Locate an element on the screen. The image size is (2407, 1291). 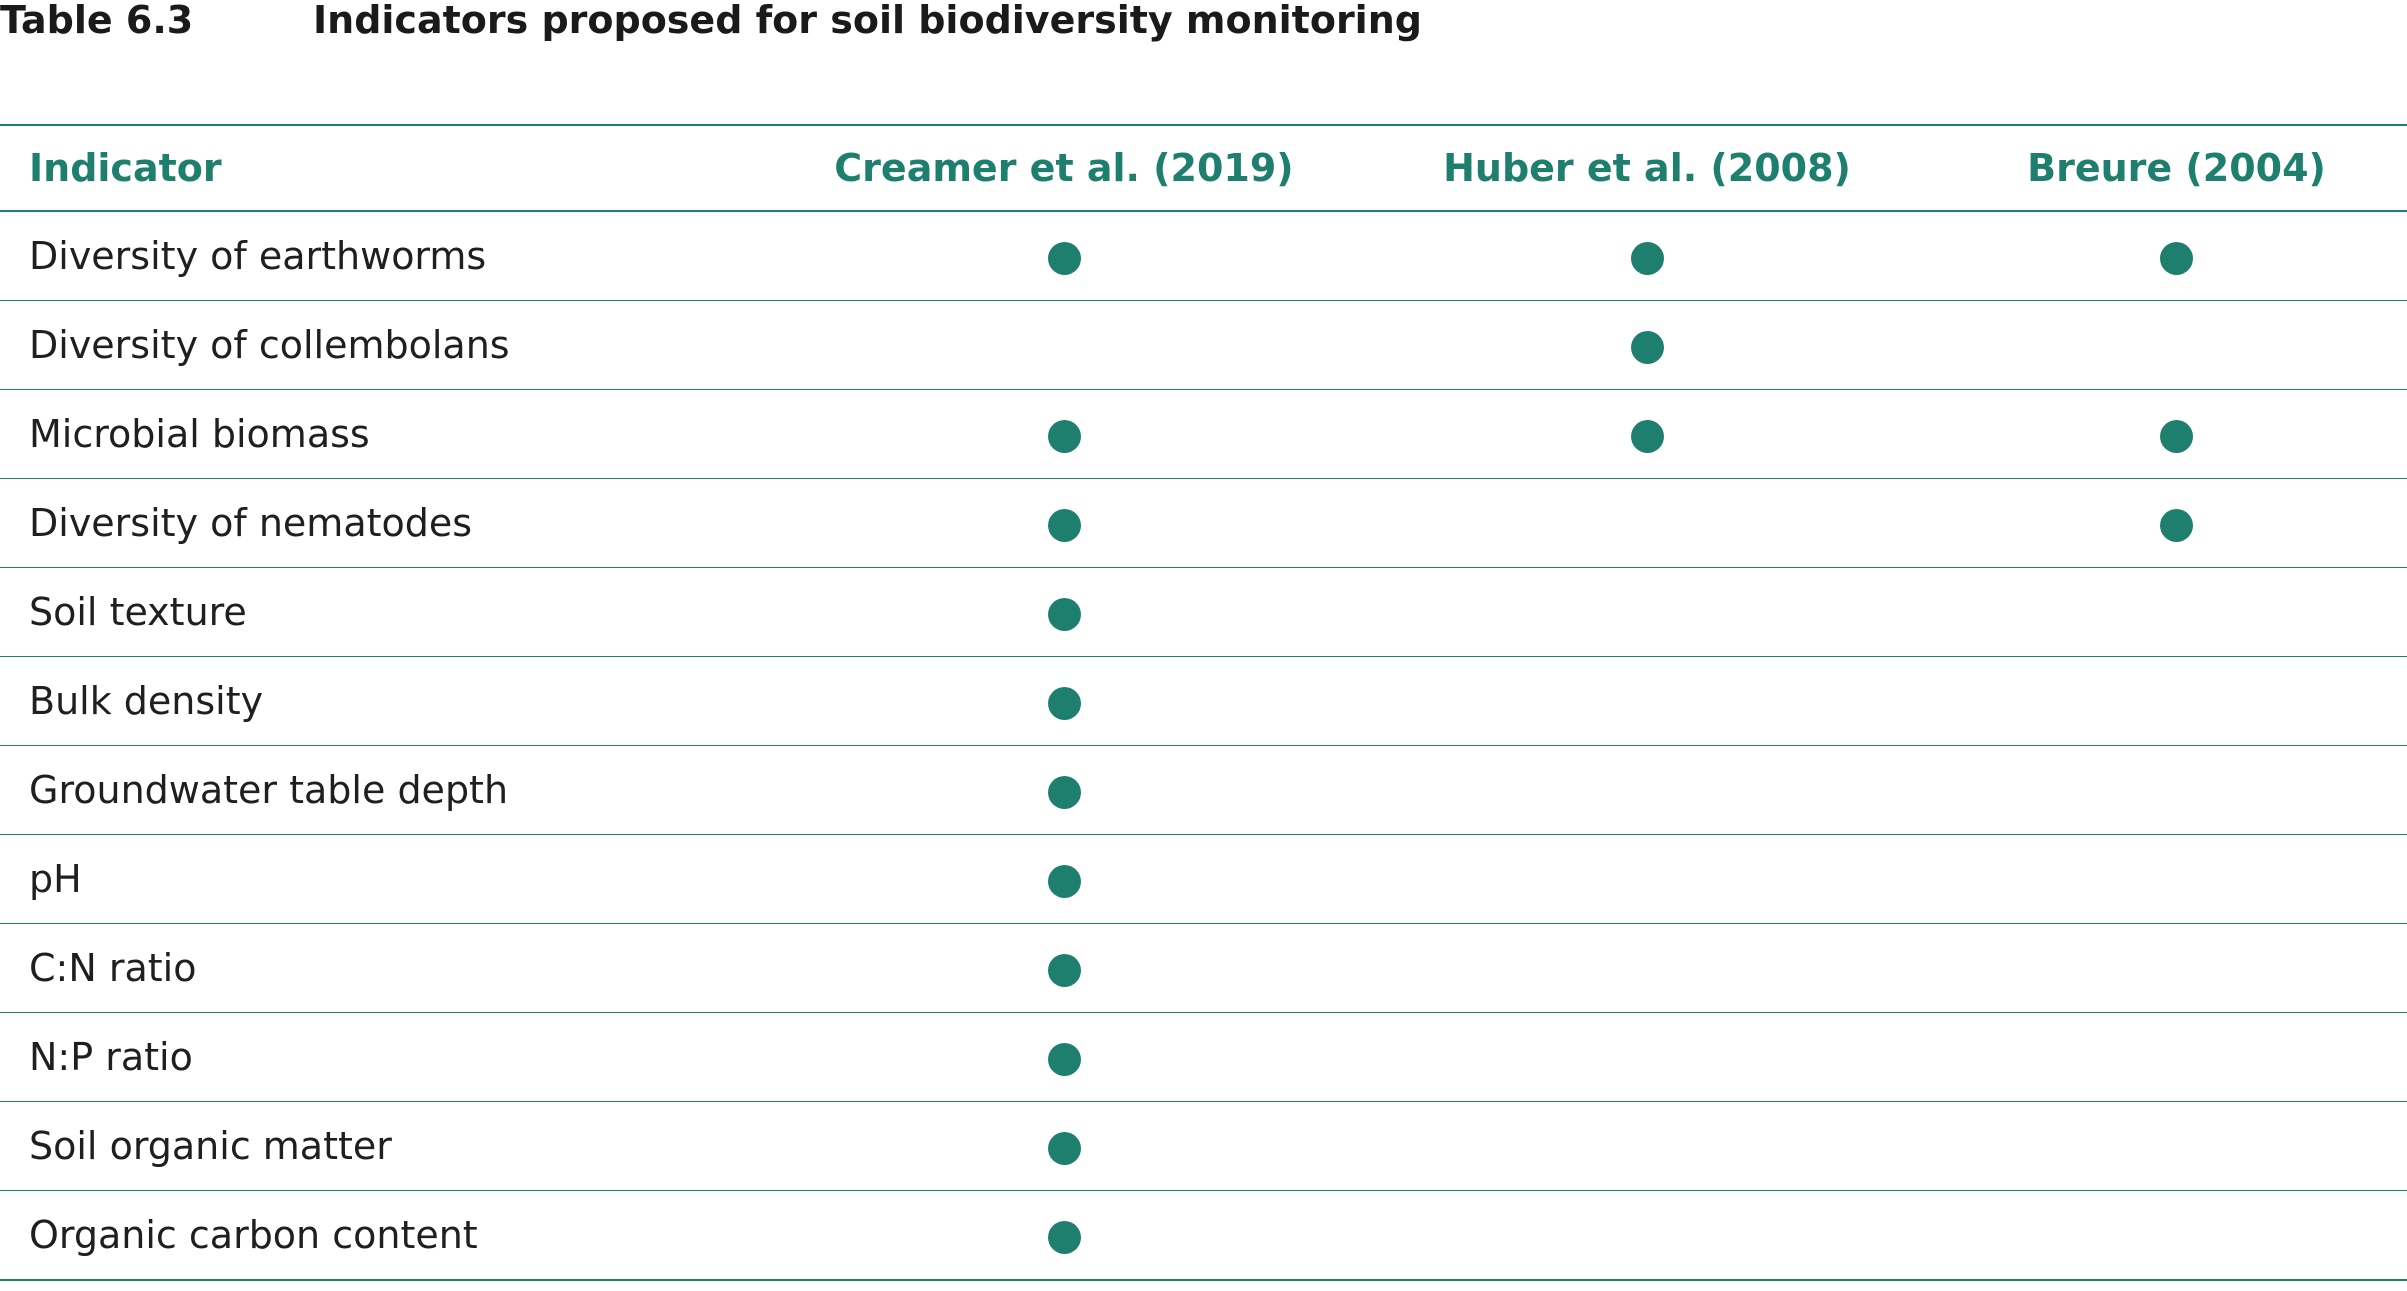
table-row: Bulk density is located at coordinates (1203, 701).